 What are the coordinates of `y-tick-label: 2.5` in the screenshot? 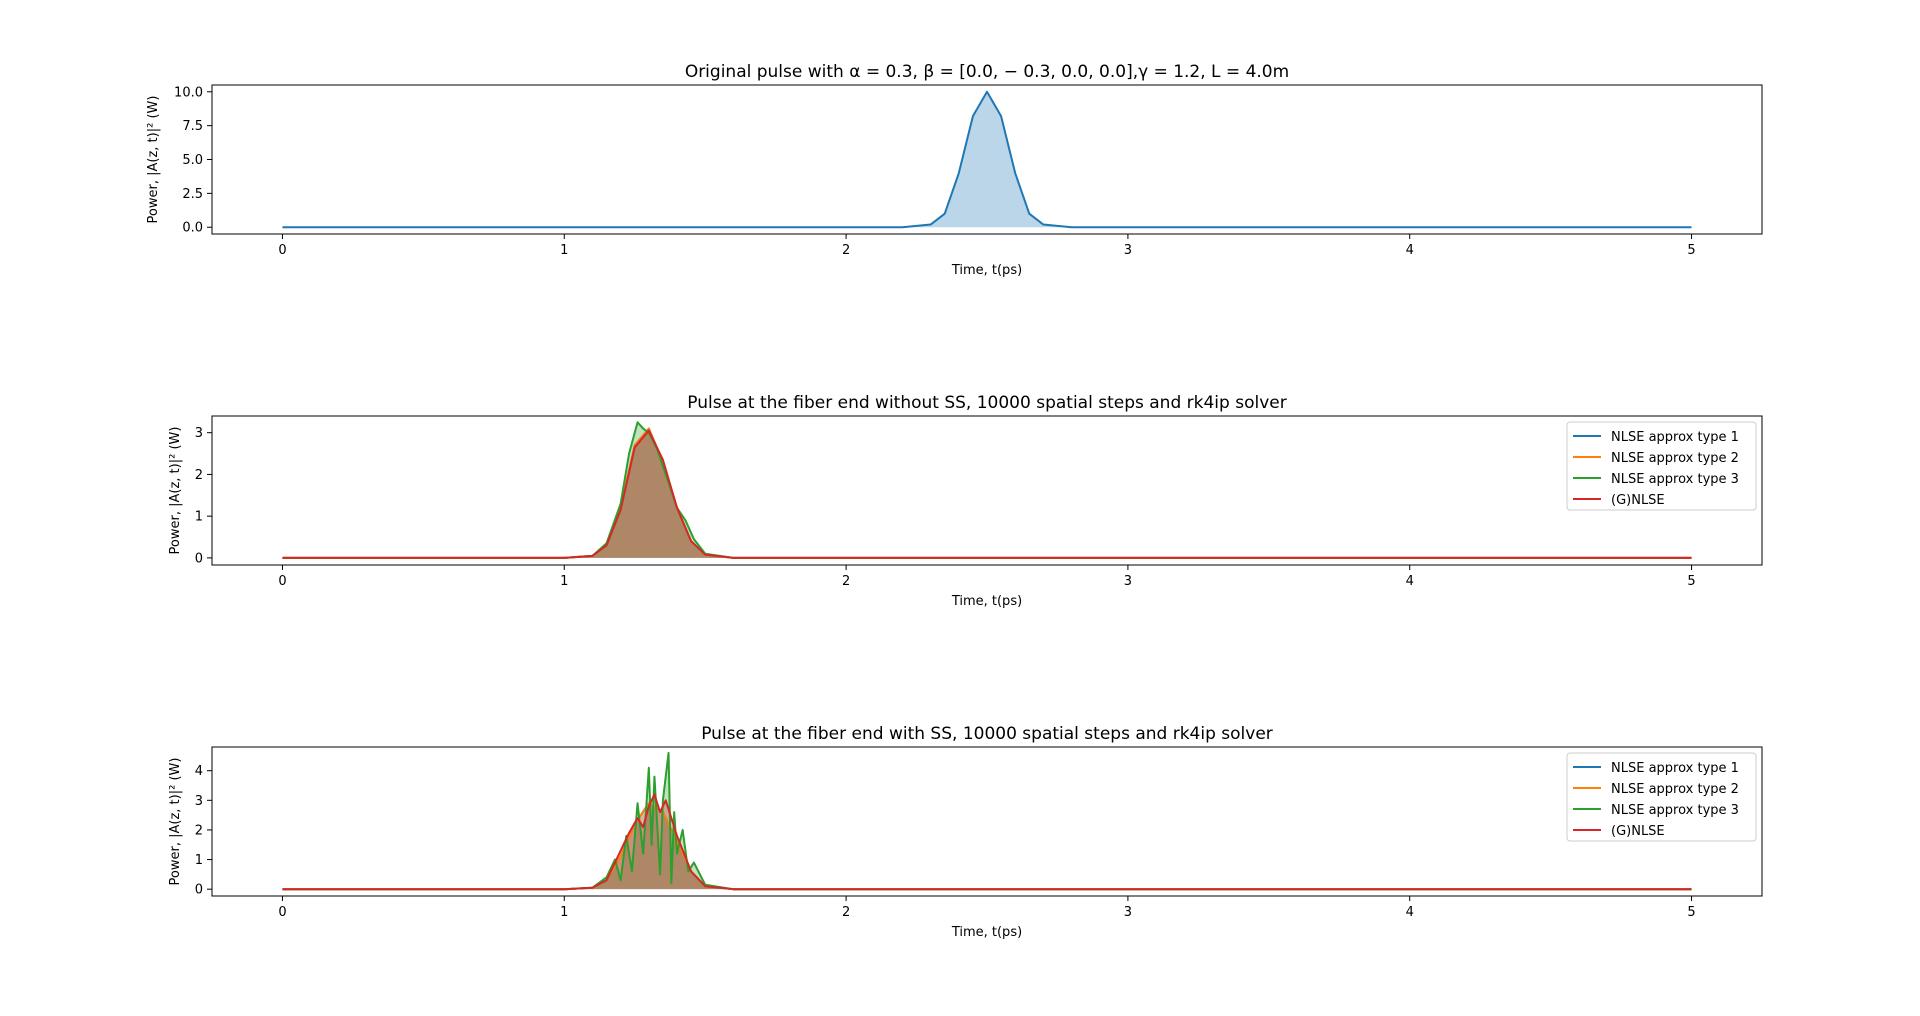 It's located at (192, 194).